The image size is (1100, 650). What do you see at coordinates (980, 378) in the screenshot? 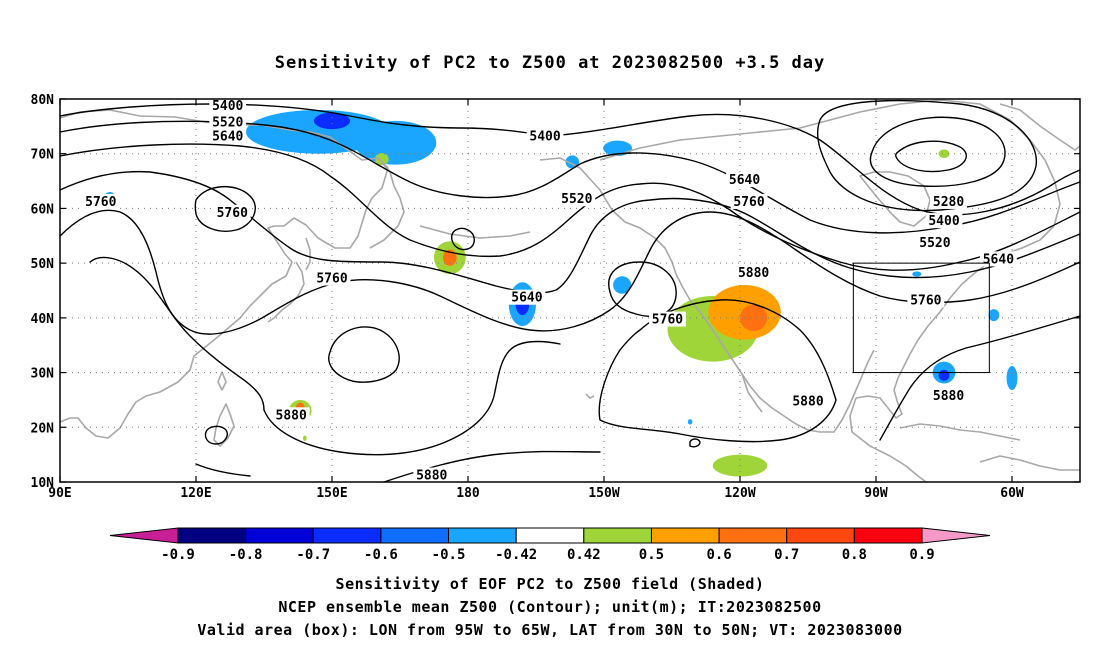
I see `contour-5880-atlantic` at bounding box center [980, 378].